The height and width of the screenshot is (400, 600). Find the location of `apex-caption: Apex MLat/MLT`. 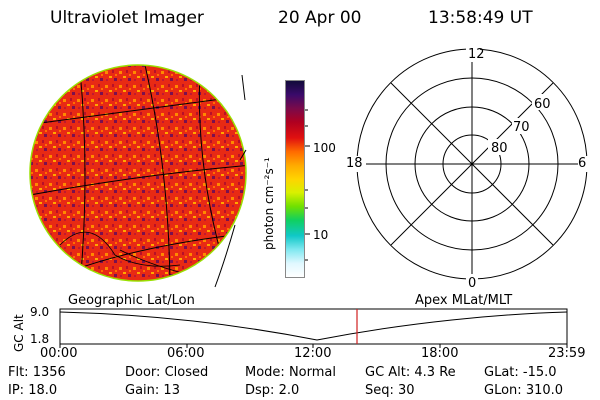

apex-caption: Apex MLat/MLT is located at coordinates (464, 300).